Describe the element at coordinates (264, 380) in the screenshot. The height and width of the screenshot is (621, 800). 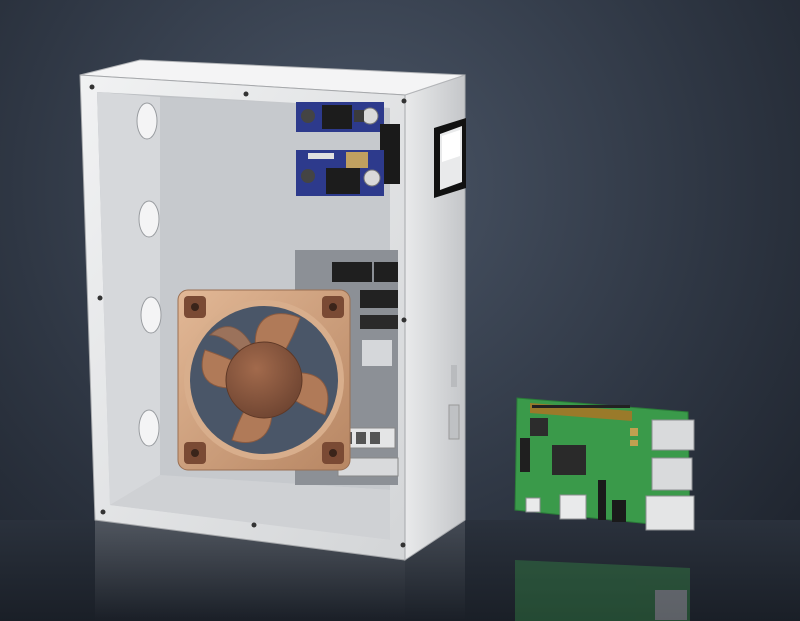
I see `cooling-fan` at that location.